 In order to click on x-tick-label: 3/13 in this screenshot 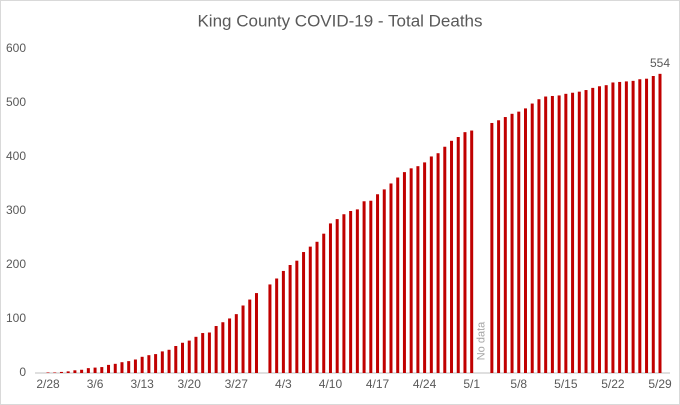, I will do `click(142, 384)`.